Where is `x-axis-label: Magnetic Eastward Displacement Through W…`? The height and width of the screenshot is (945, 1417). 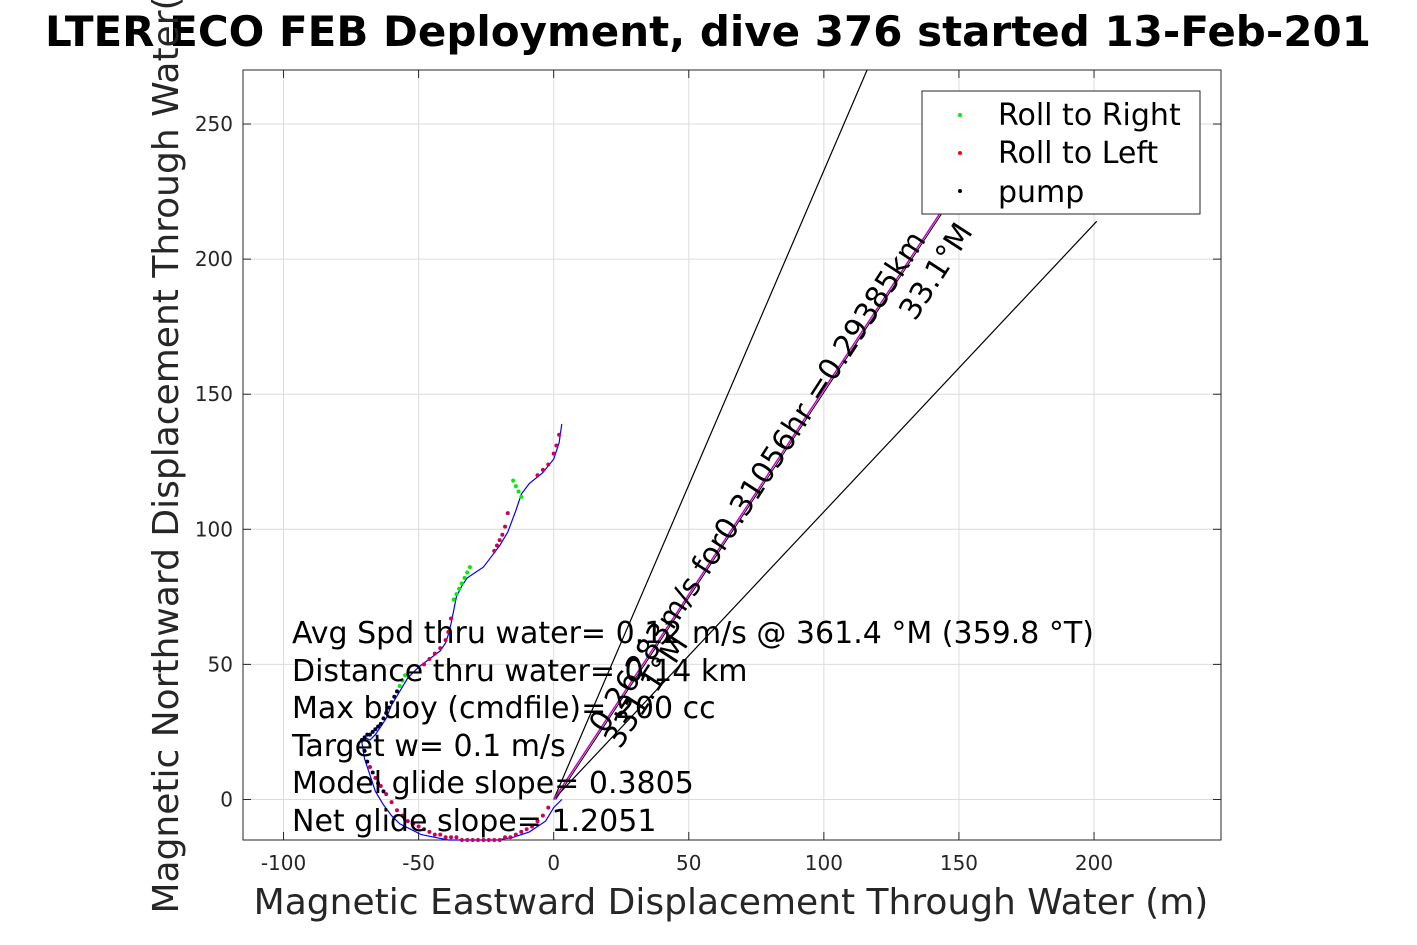
x-axis-label: Magnetic Eastward Displacement Through W… is located at coordinates (731, 902).